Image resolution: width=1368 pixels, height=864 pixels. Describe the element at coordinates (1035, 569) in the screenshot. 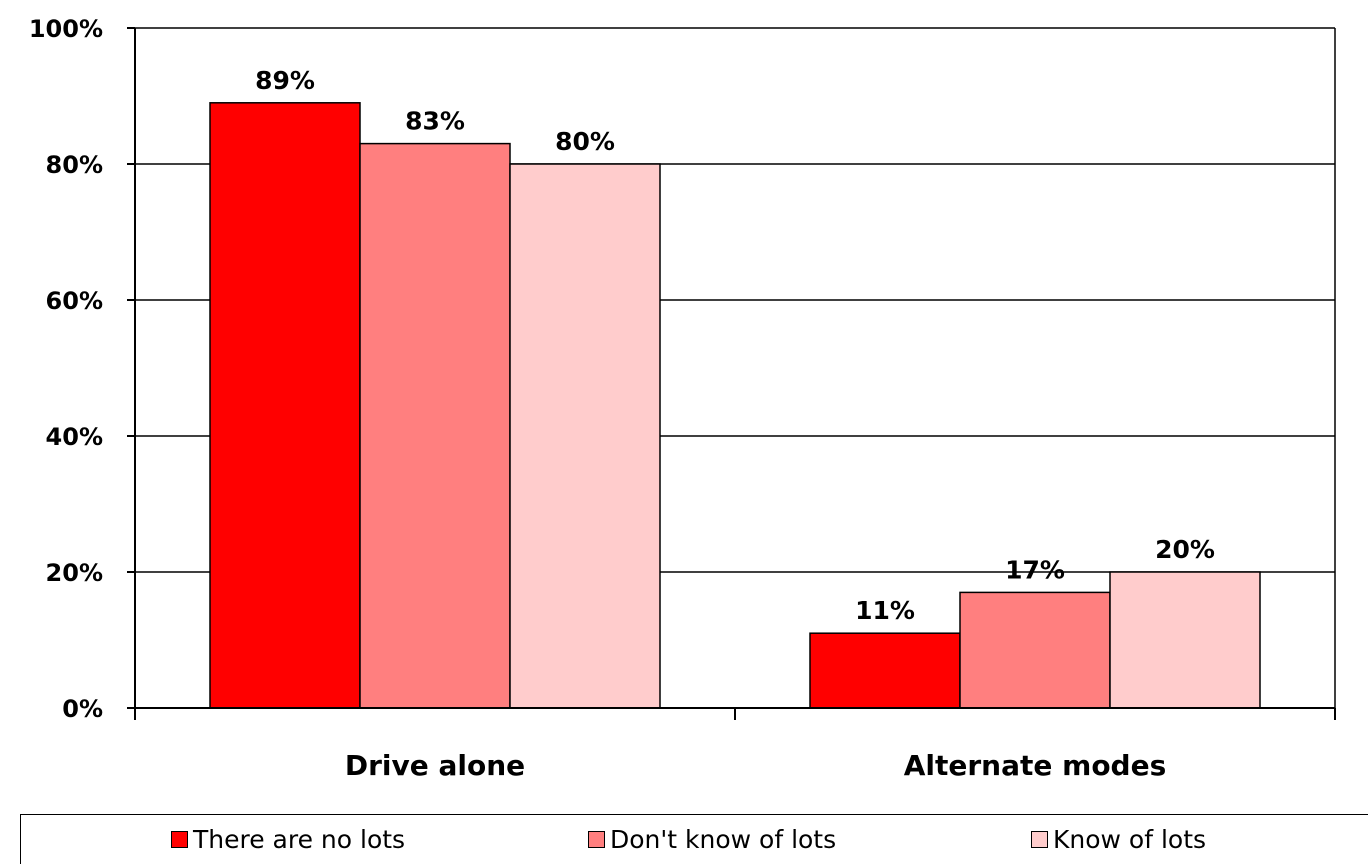

I see `data-label: 17%` at that location.